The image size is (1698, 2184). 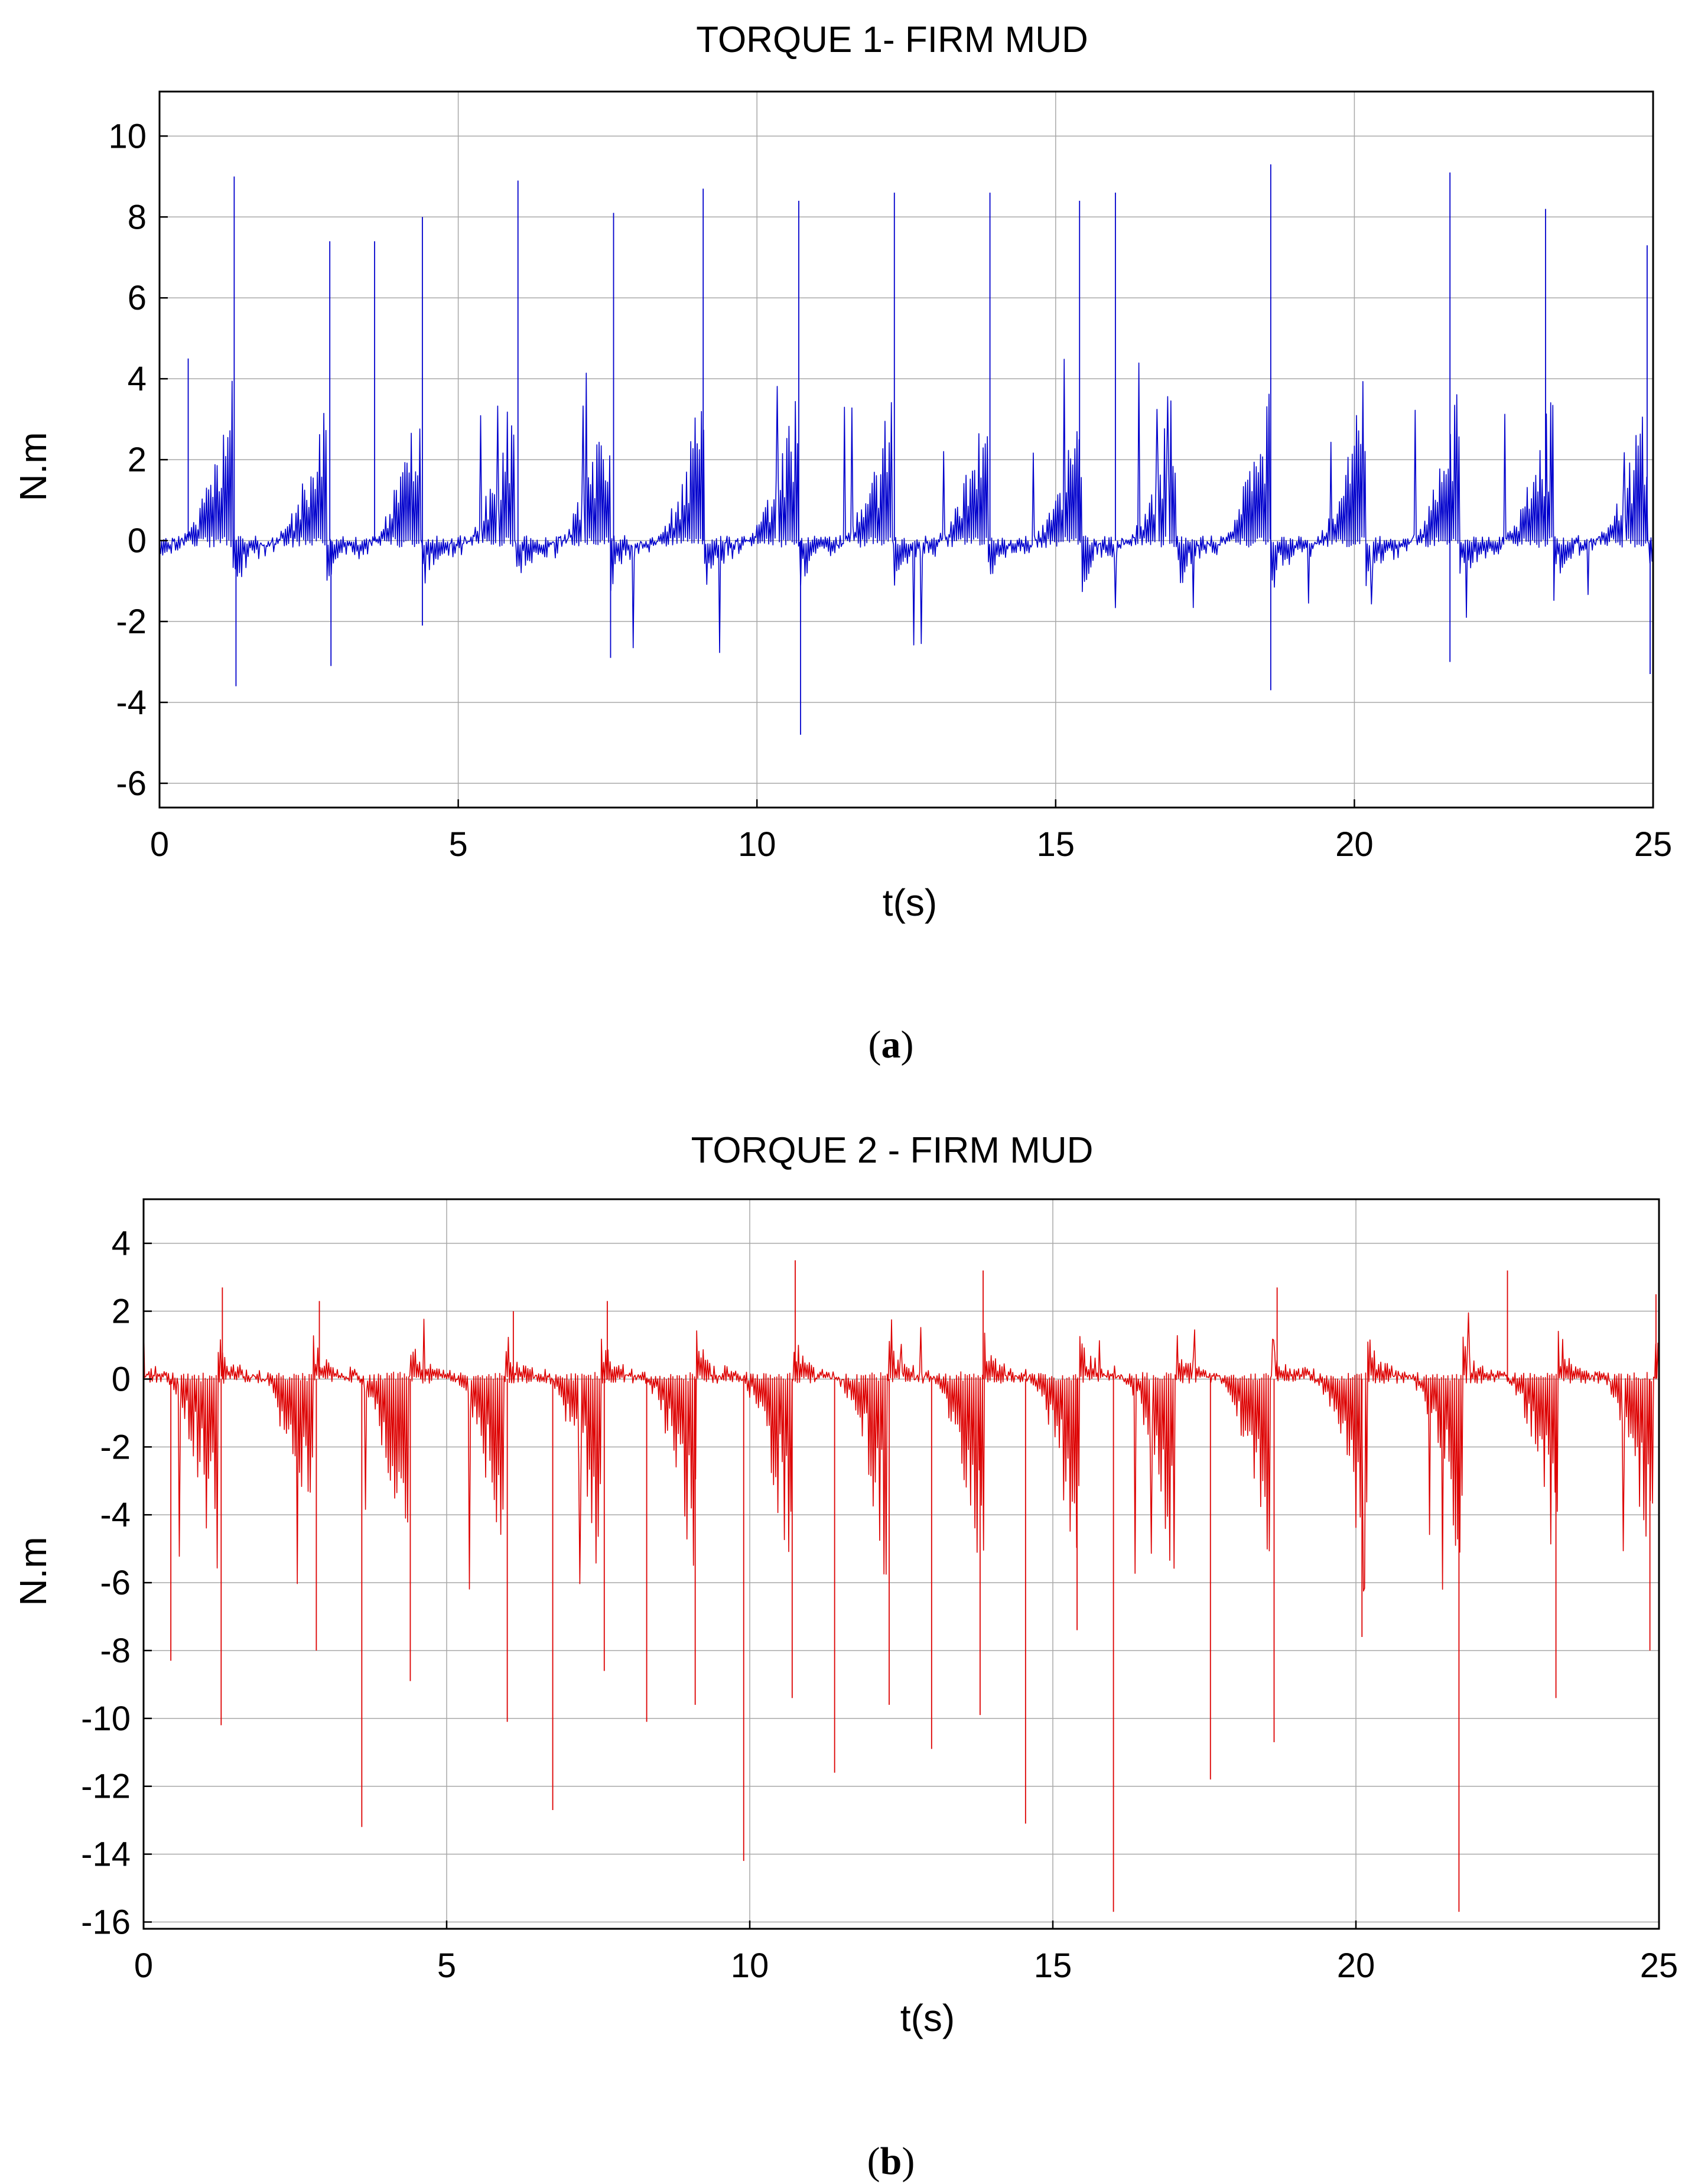 I want to click on y-tick-label: -12, so click(x=106, y=1787).